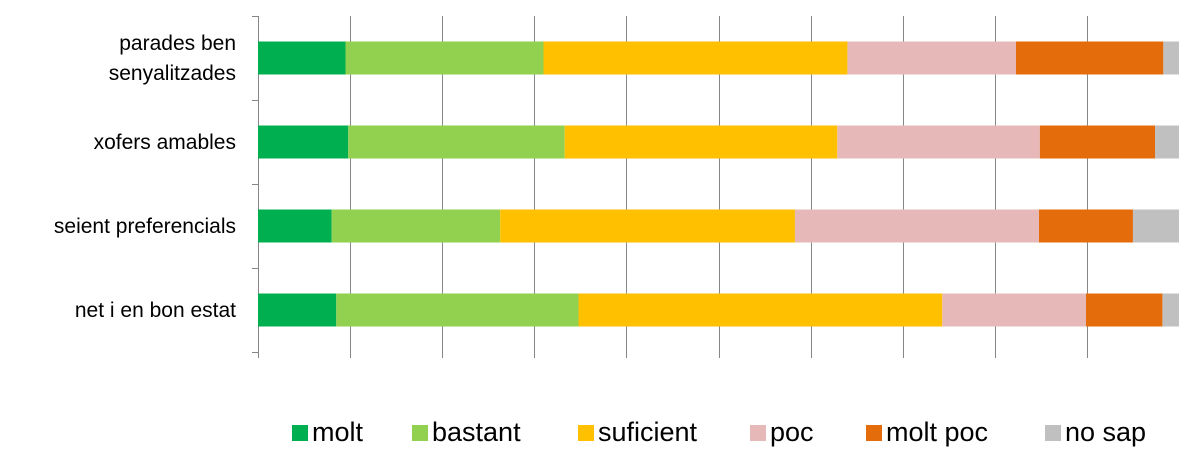  Describe the element at coordinates (937, 432) in the screenshot. I see `legend-label: molt poc` at that location.